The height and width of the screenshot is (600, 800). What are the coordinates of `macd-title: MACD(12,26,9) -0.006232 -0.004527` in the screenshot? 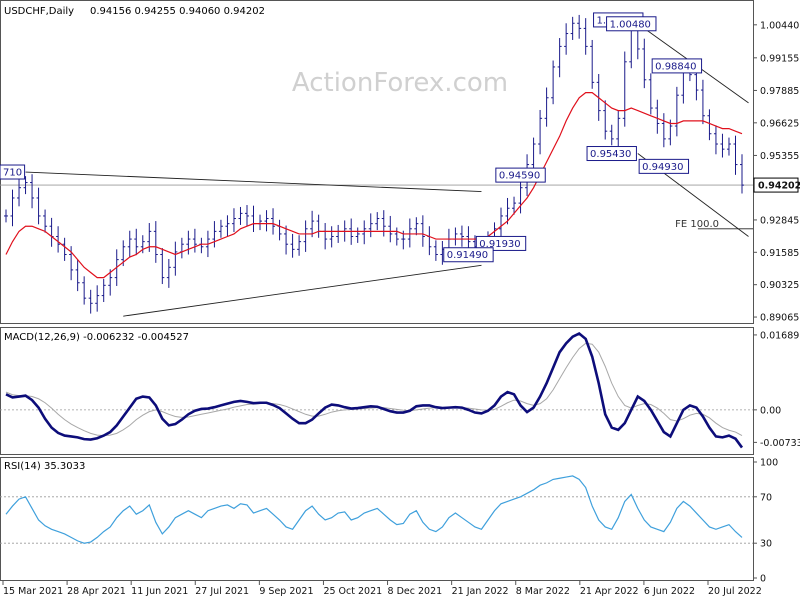 It's located at (96, 337).